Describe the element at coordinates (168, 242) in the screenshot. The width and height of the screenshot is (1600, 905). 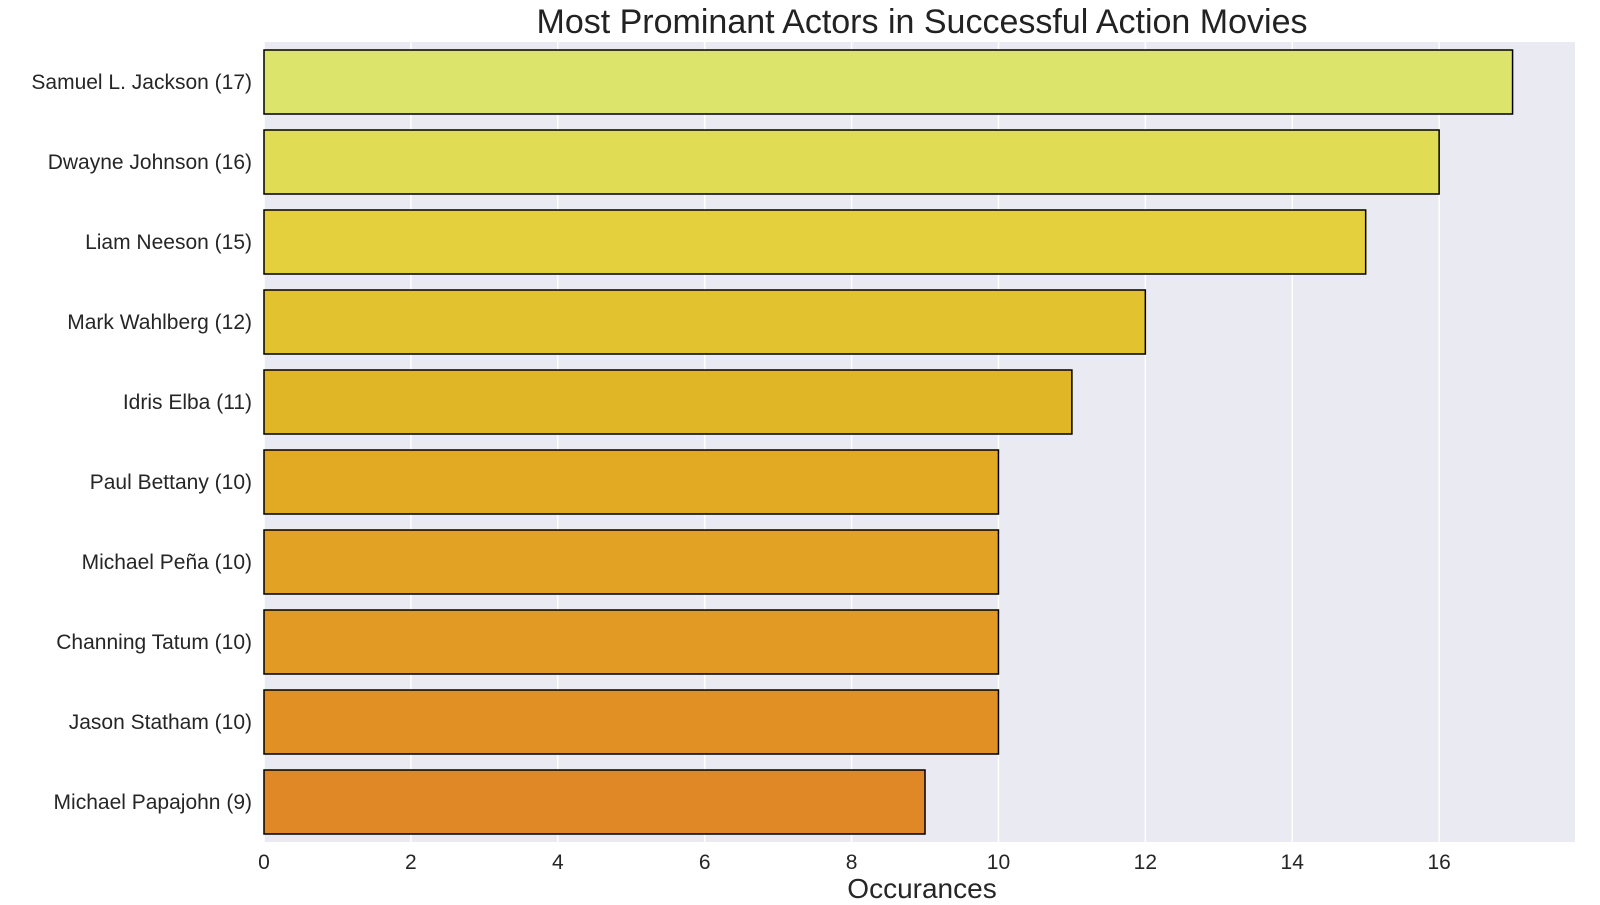
I see `y-tick-label: Liam Neeson (15)` at that location.